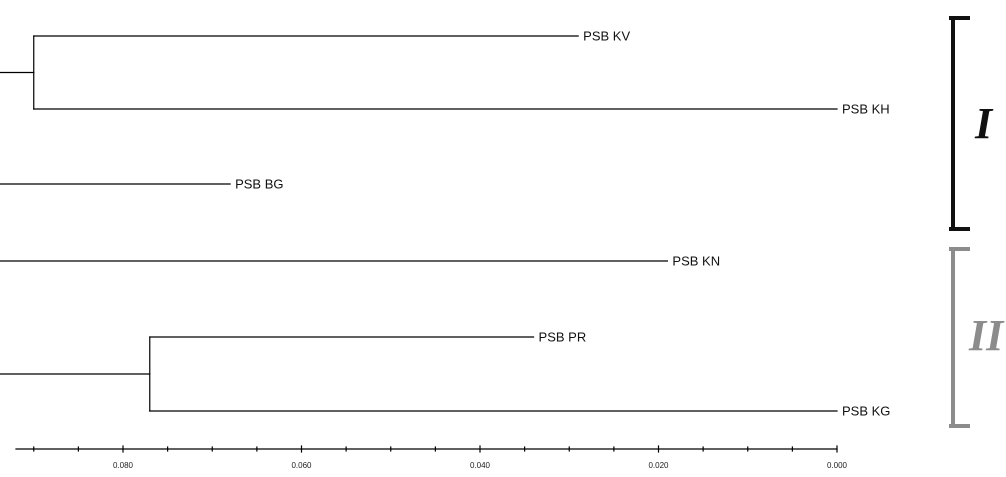 Image resolution: width=1006 pixels, height=477 pixels. I want to click on cluster-groups: III, so click(977, 222).